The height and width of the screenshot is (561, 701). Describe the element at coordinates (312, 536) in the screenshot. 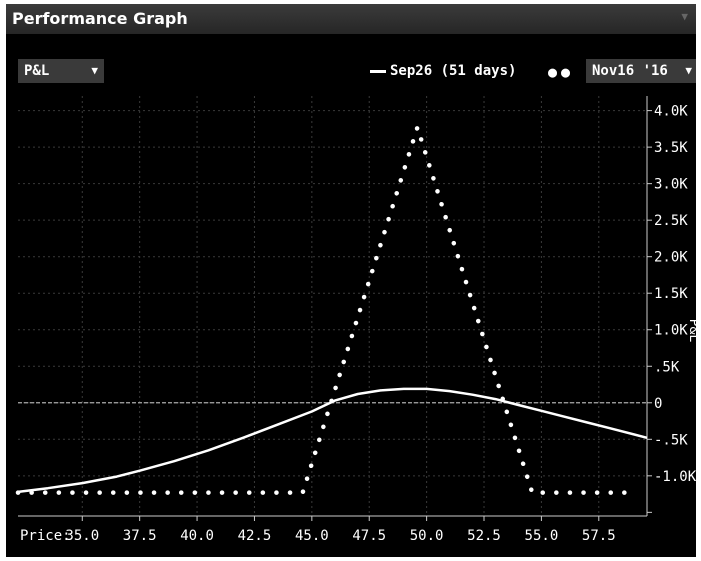

I see `x-tick-label: 45.0` at that location.